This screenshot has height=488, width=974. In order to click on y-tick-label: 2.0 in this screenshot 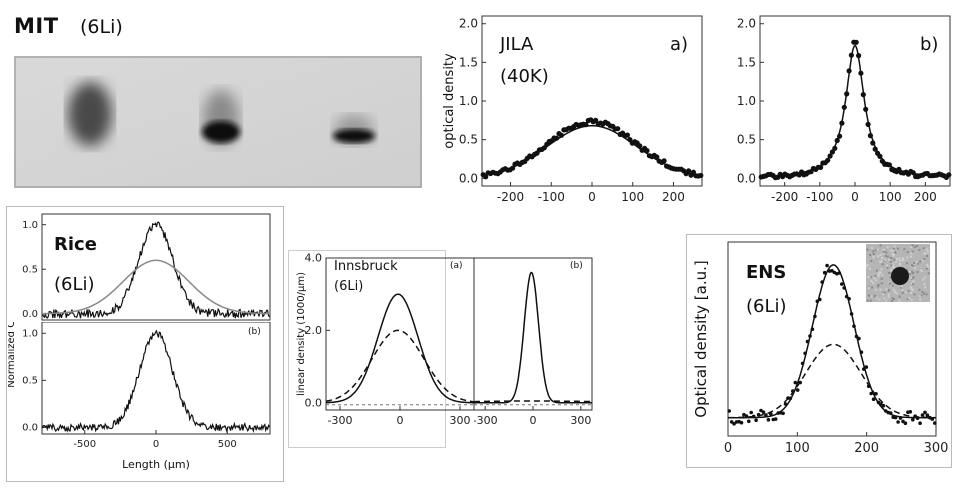, I will do `click(746, 24)`.